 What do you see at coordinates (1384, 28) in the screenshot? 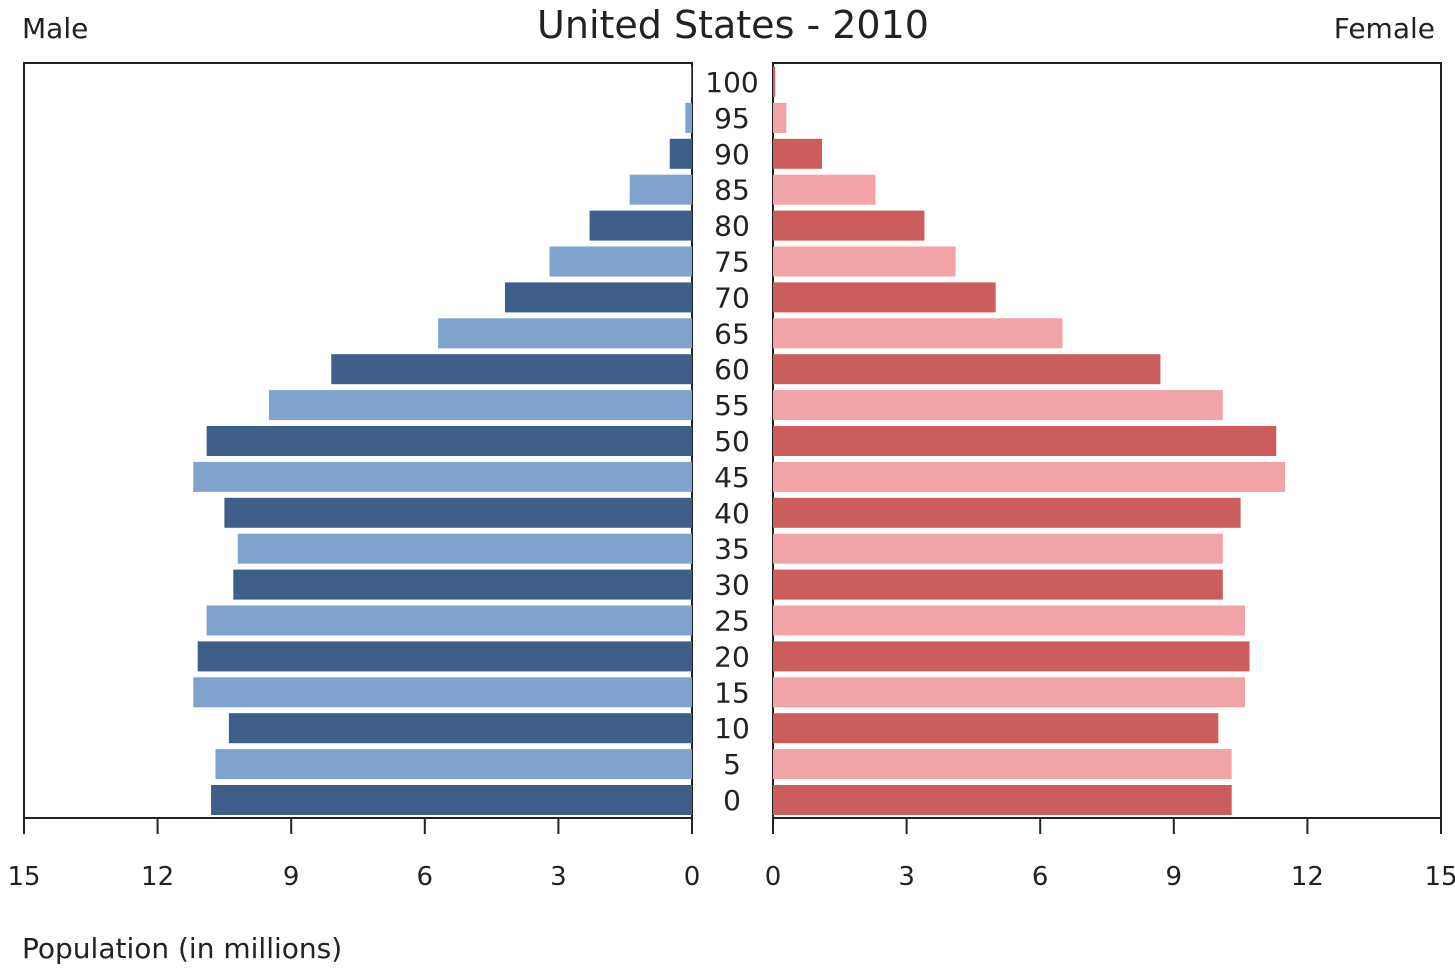
I see `female-side-label: Female` at bounding box center [1384, 28].